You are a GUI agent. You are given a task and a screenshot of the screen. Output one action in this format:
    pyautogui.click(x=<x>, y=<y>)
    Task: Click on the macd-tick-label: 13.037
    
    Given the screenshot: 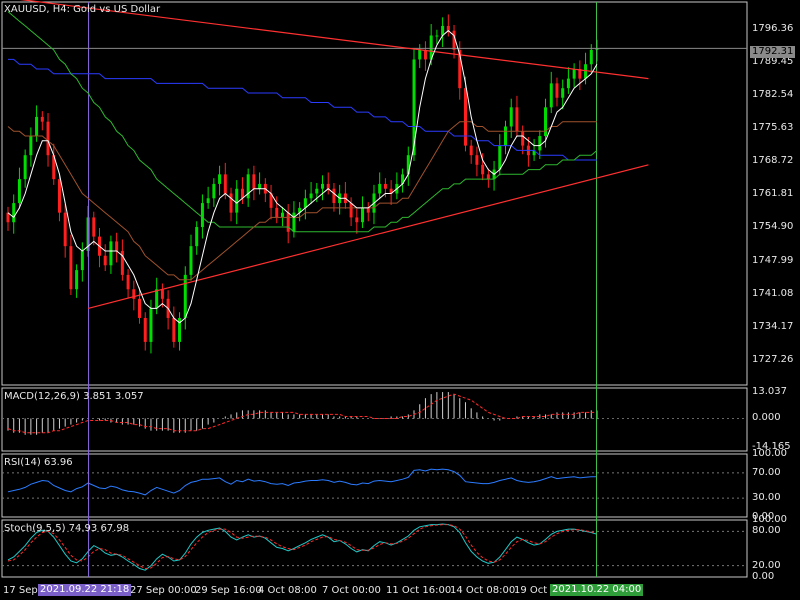 What is the action you would take?
    pyautogui.click(x=769, y=391)
    